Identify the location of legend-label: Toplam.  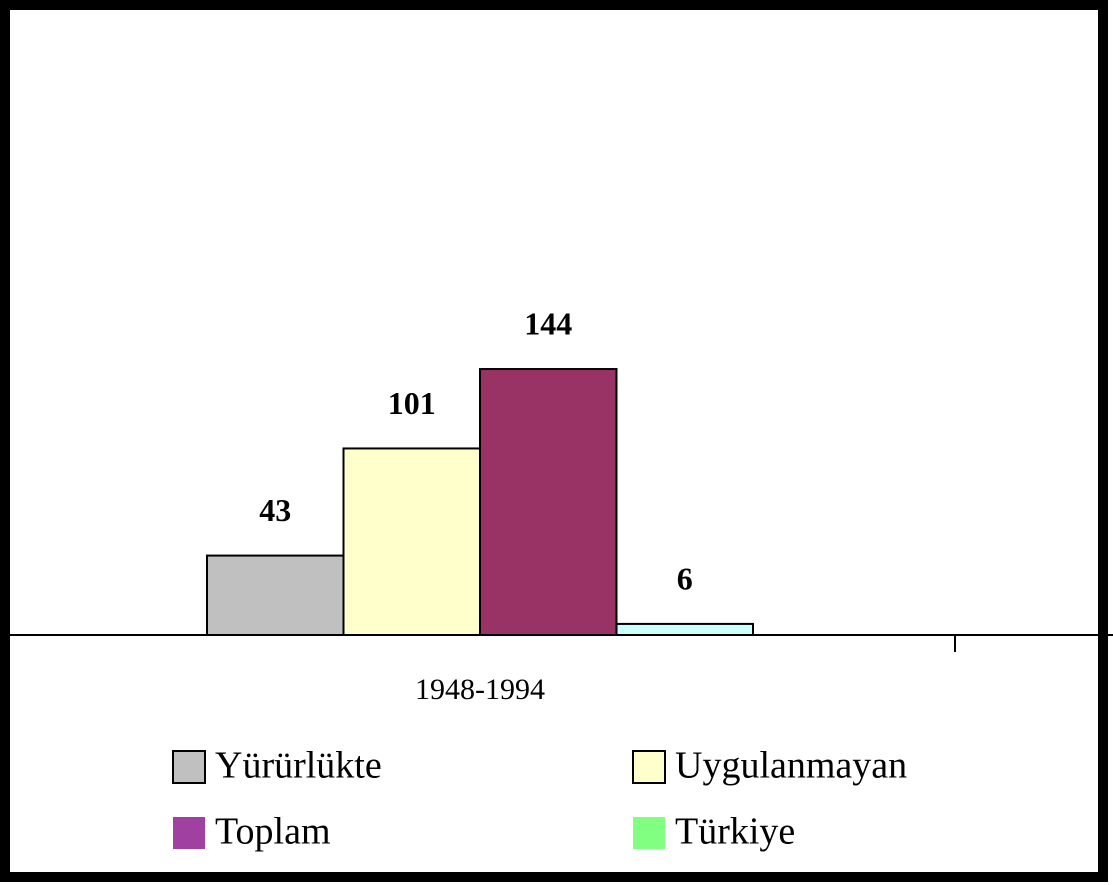
(273, 832).